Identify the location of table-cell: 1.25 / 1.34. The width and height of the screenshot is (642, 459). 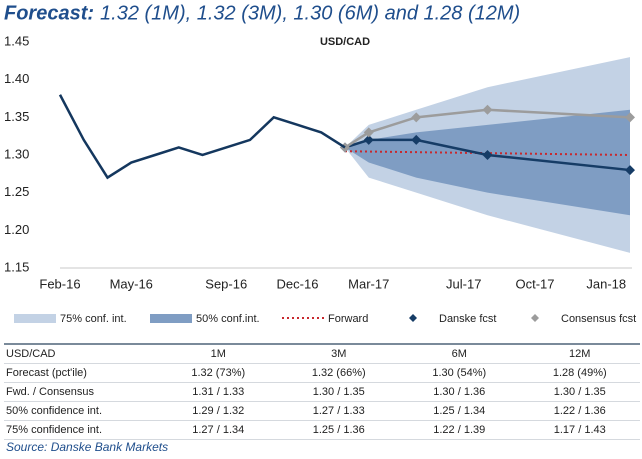
(459, 411).